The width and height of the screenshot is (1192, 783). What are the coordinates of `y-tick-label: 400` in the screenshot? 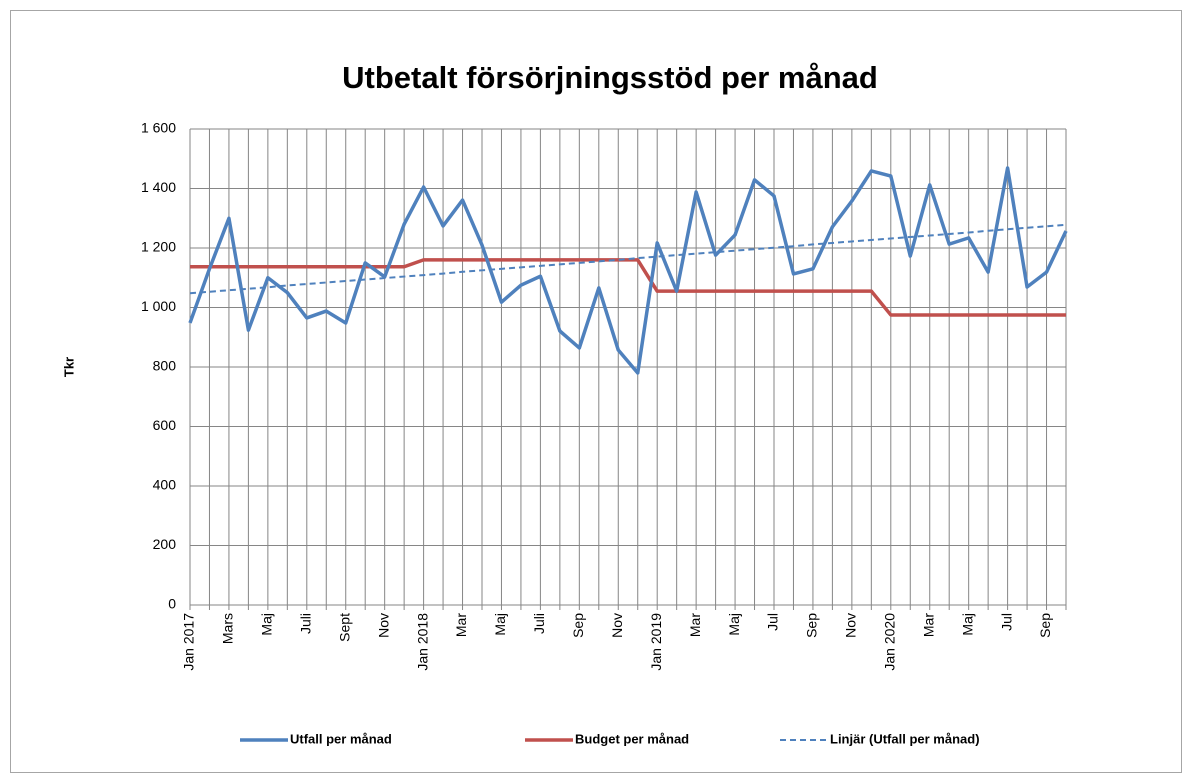 It's located at (165, 485).